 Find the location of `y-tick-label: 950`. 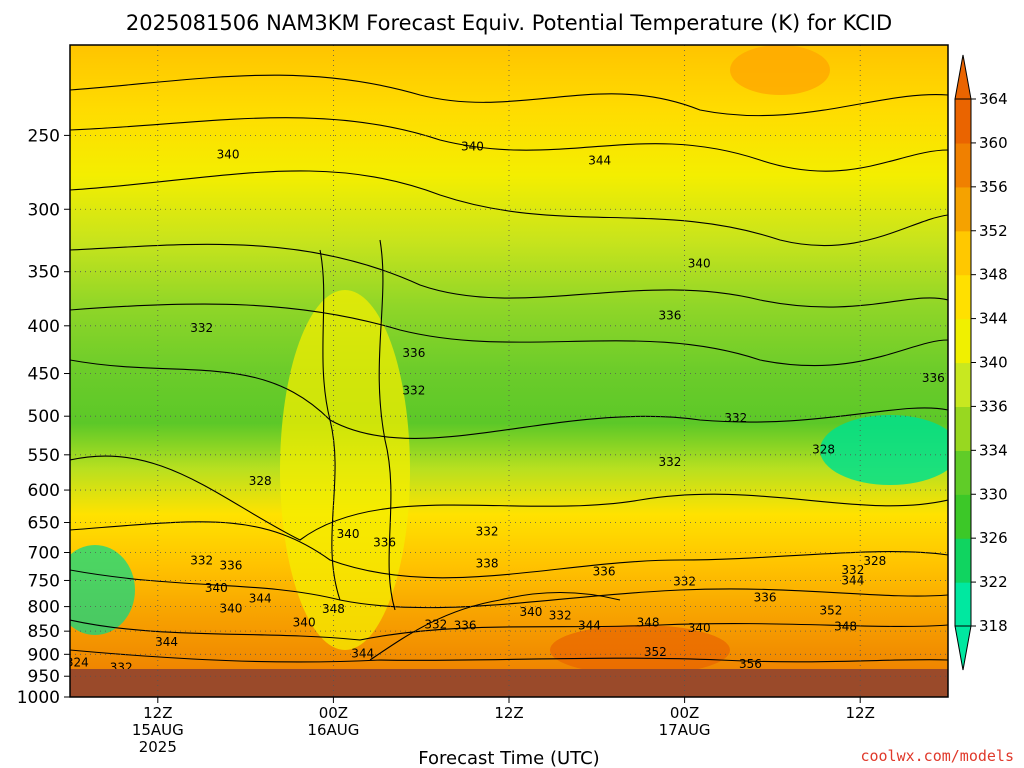

y-tick-label: 950 is located at coordinates (44, 677).